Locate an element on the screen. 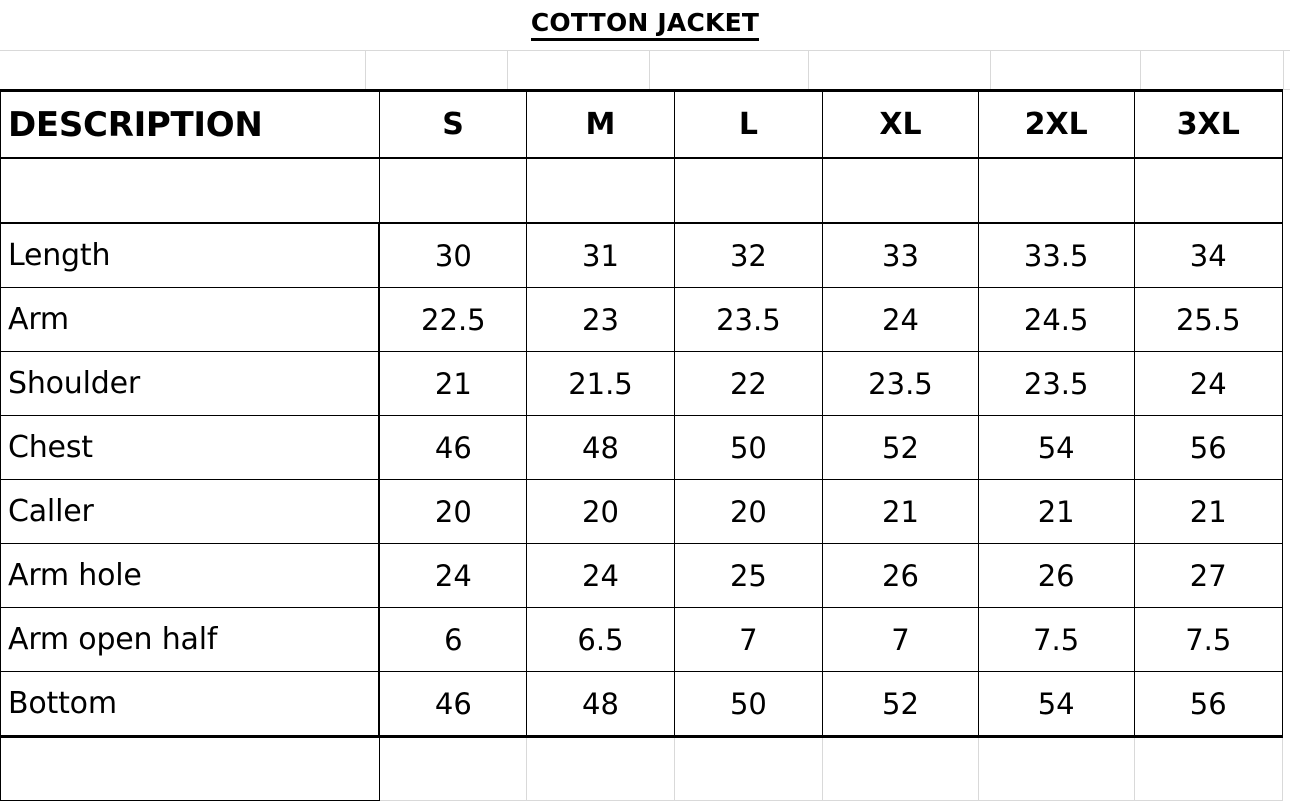  cell-value: 21.5 is located at coordinates (600, 383).